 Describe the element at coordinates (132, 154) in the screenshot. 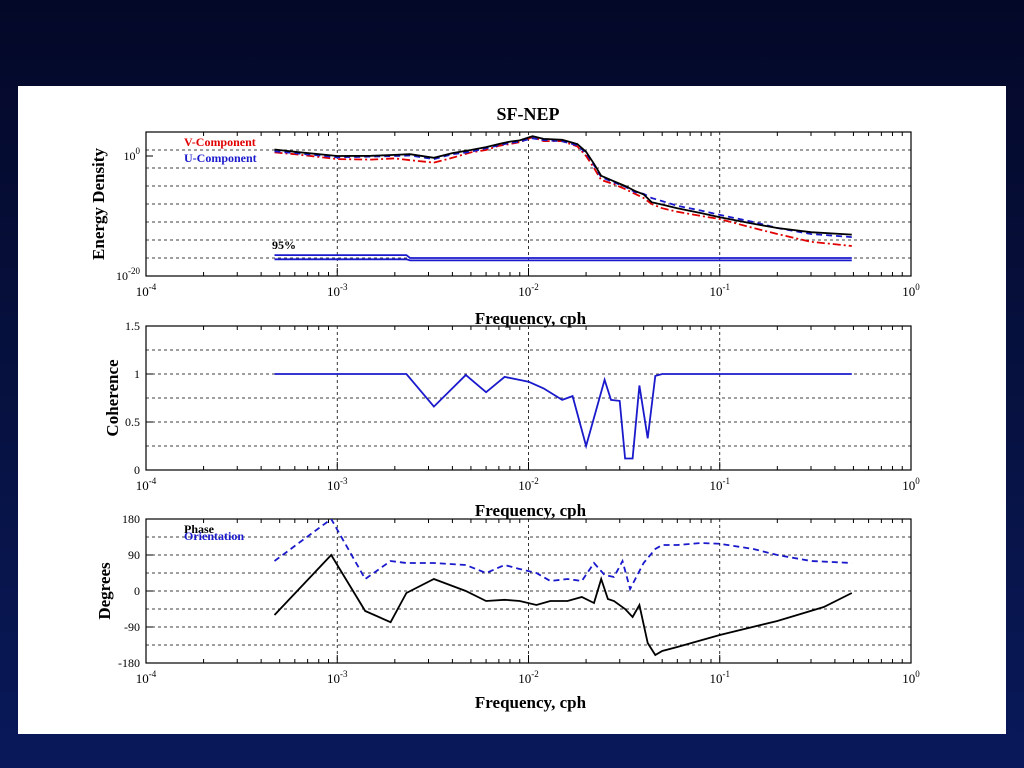

I see `y-tick-label: 100` at that location.